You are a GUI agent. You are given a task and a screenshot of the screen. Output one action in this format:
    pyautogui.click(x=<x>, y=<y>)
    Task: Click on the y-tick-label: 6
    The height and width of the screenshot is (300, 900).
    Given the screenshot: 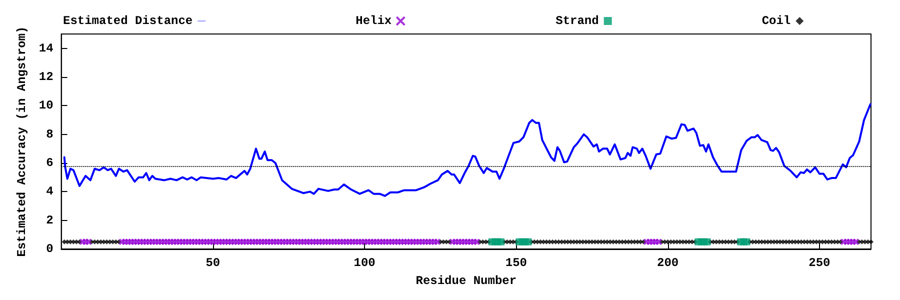 What is the action you would take?
    pyautogui.click(x=50, y=163)
    